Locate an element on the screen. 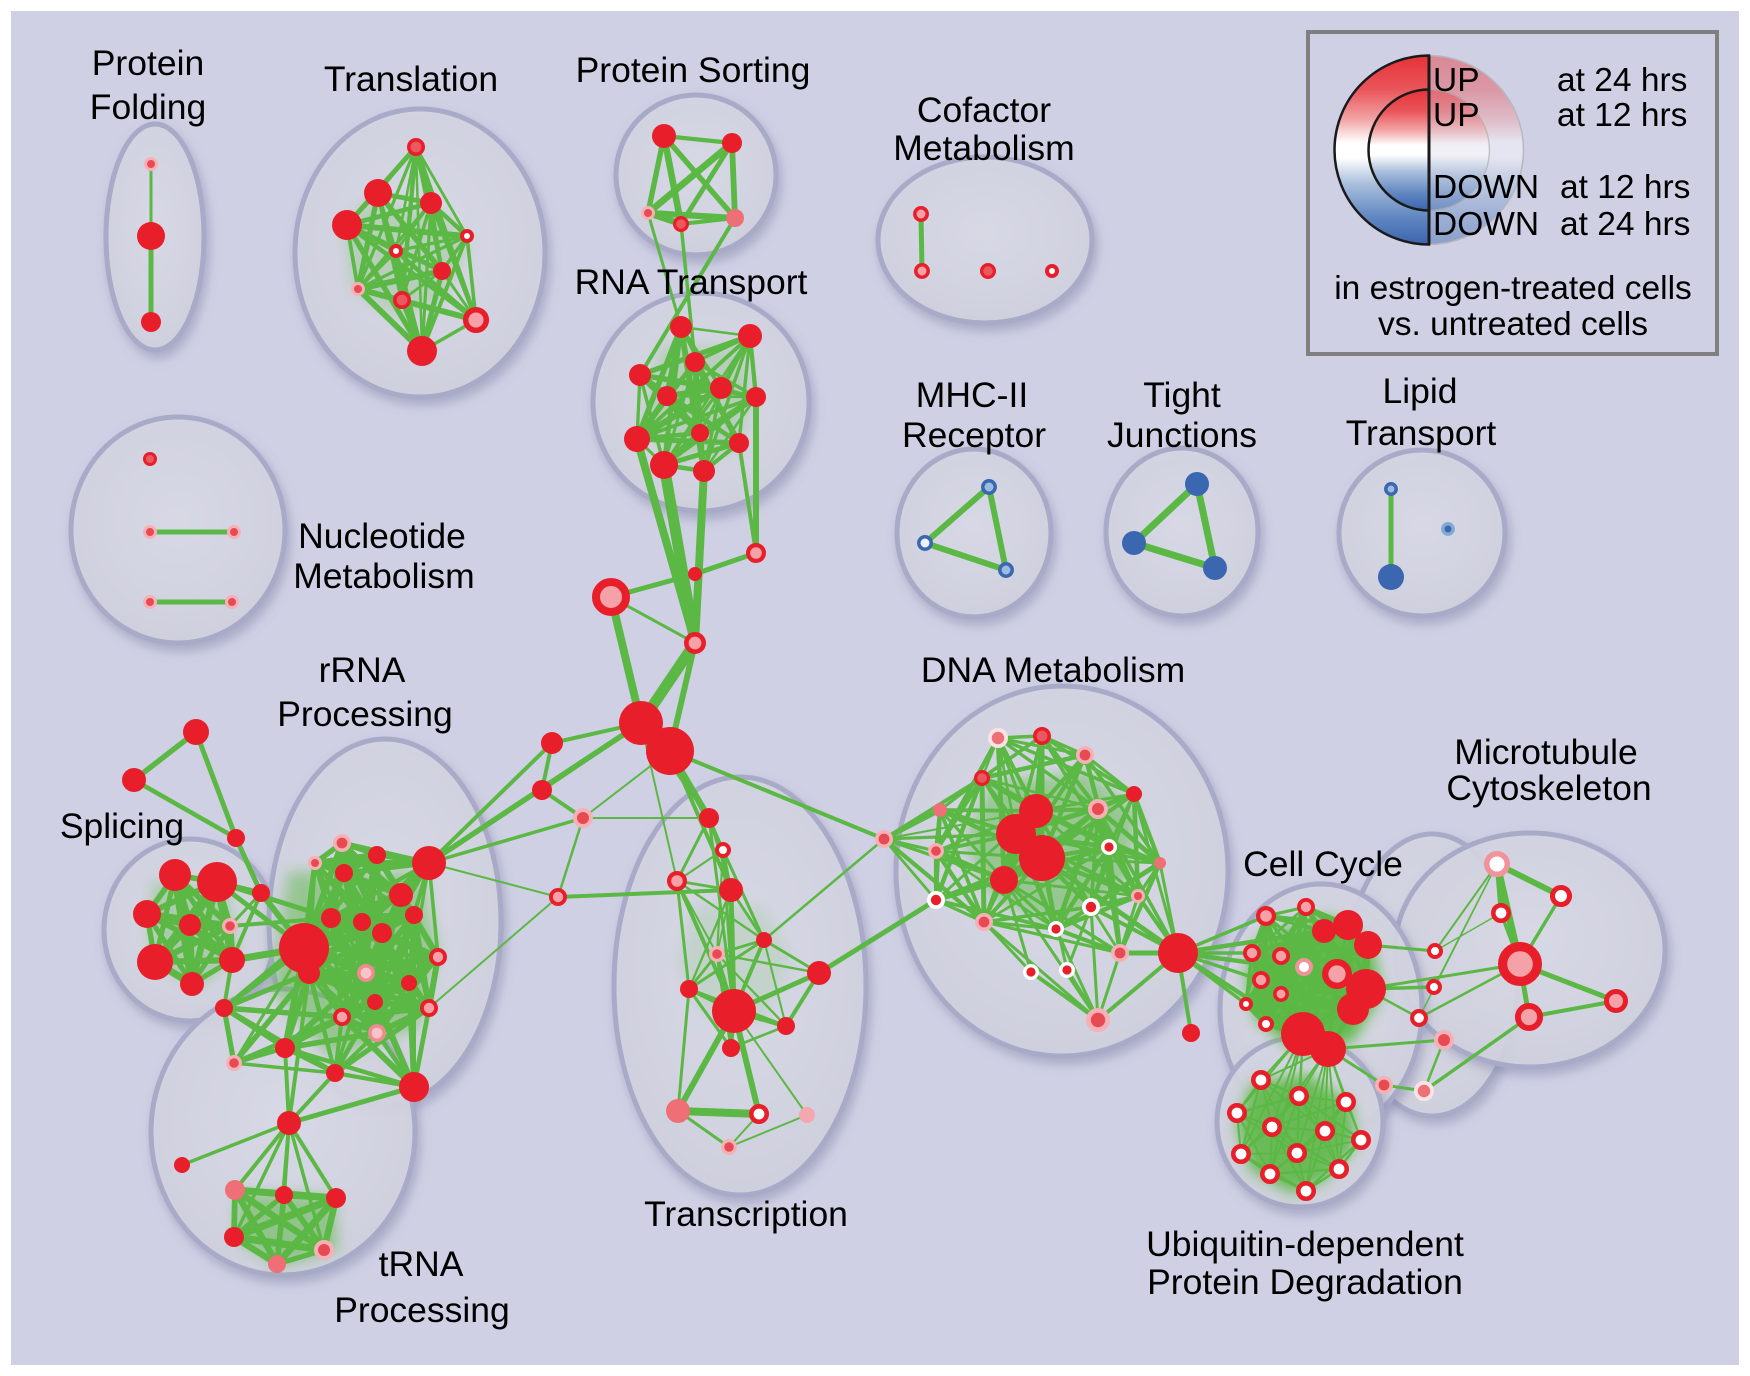 The width and height of the screenshot is (1750, 1376). svg-text: Cytoskeleton is located at coordinates (1548, 788).